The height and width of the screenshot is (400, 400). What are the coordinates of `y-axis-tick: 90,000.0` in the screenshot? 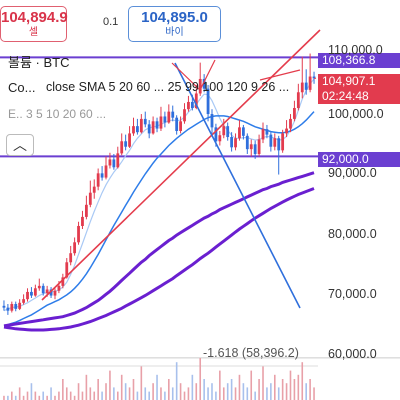 It's located at (352, 173).